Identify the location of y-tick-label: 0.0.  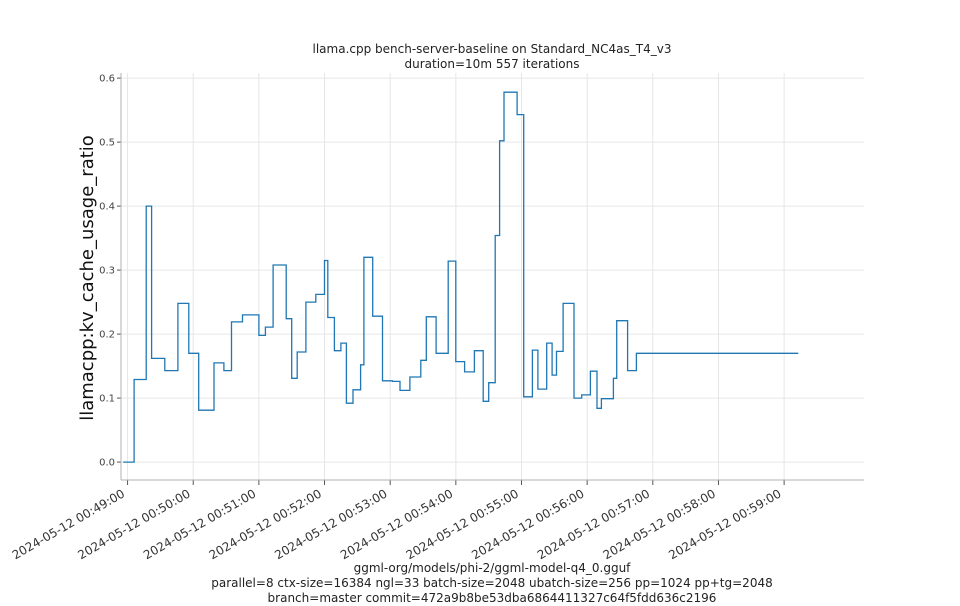
(107, 463).